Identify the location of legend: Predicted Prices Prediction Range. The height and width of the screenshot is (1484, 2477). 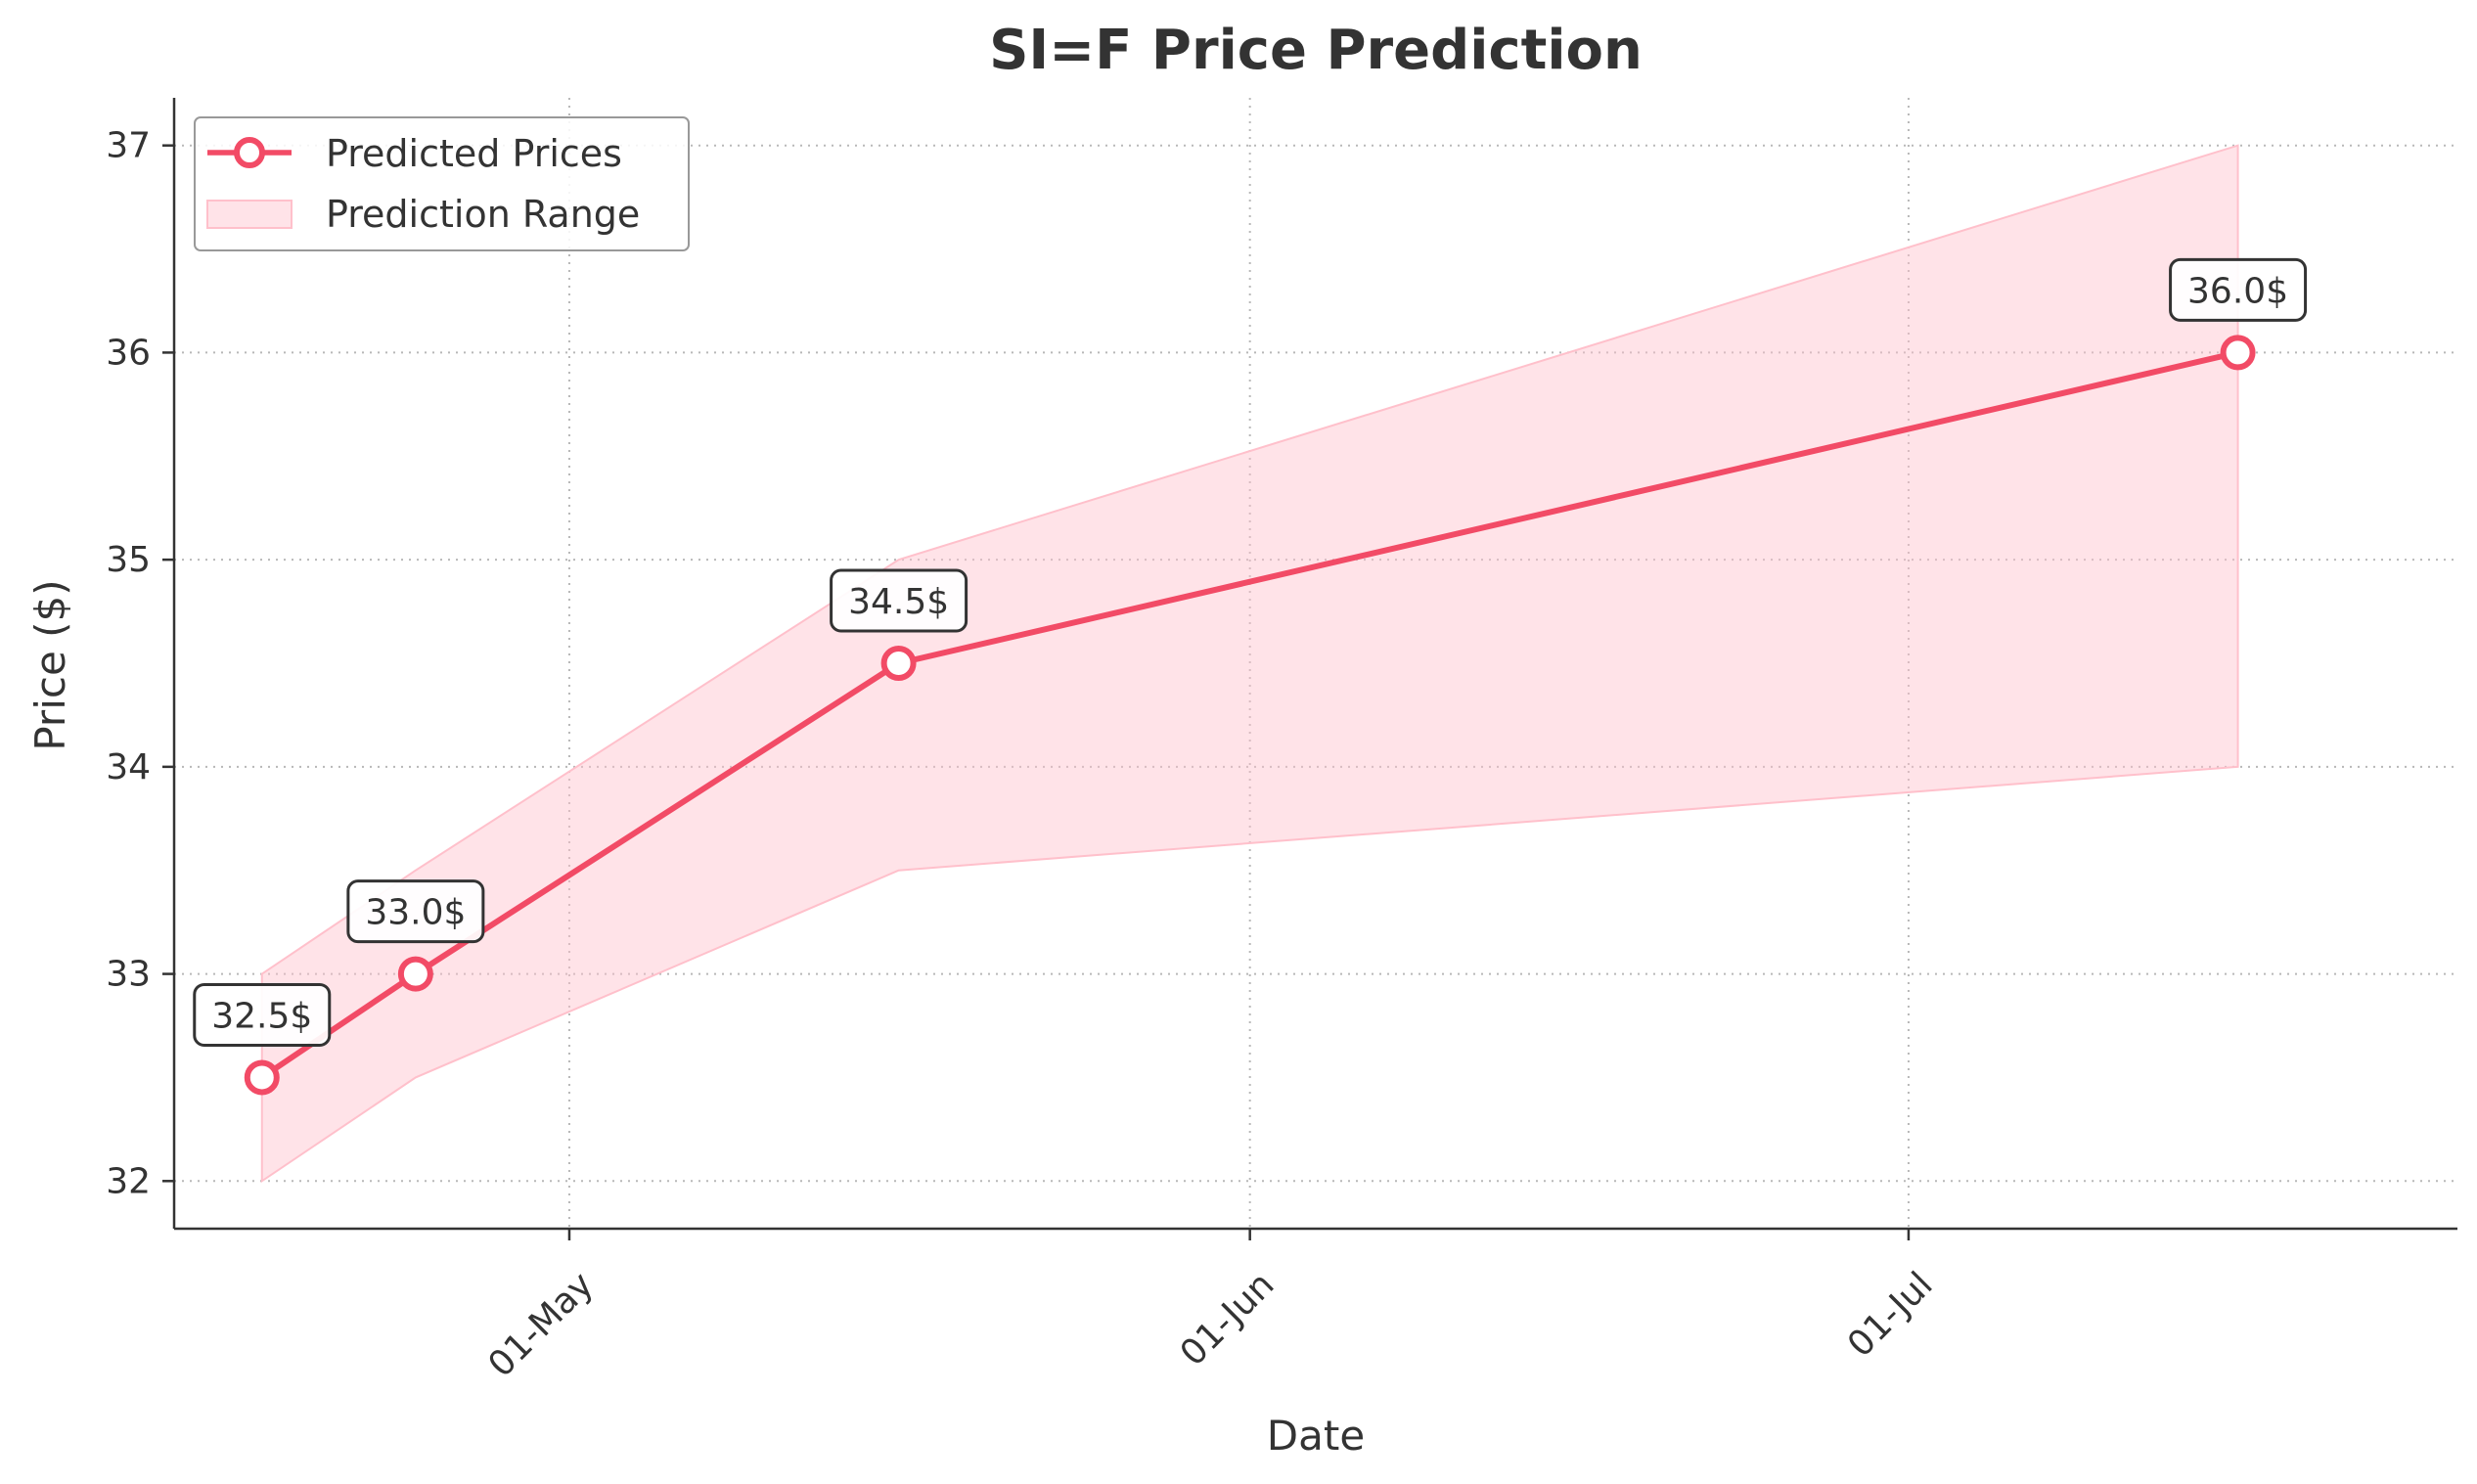
(442, 183).